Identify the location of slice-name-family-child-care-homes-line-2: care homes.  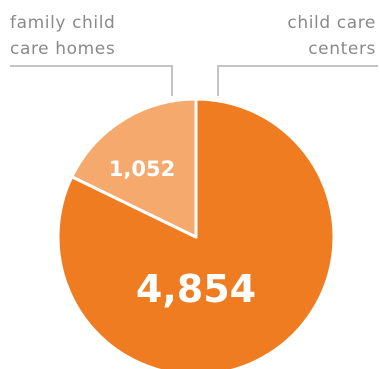
(62, 49).